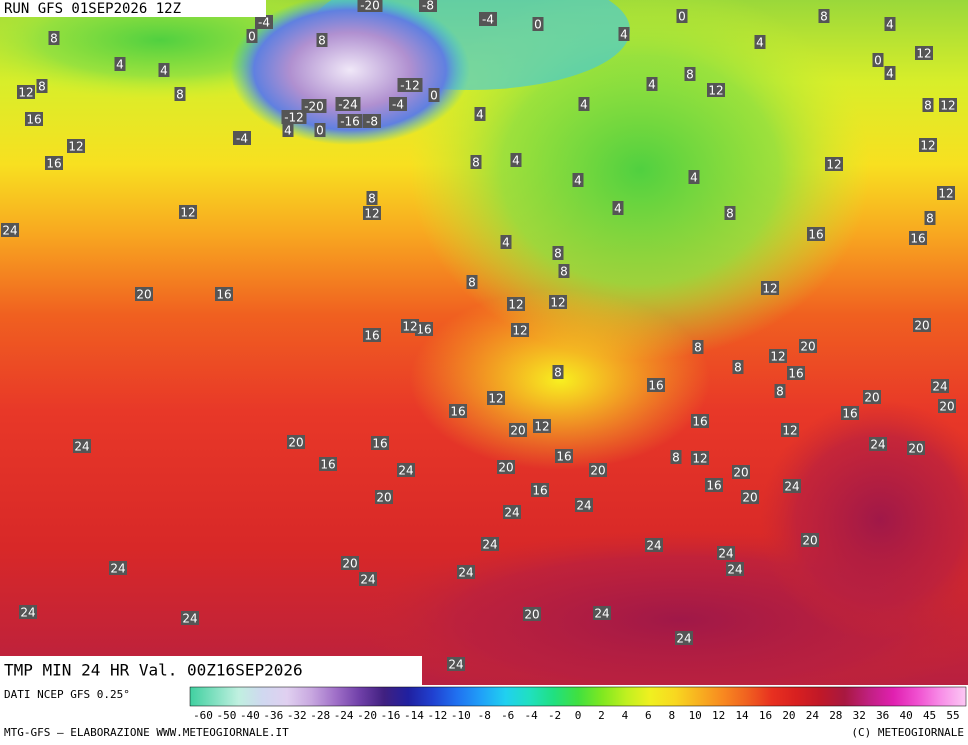 Image resolution: width=968 pixels, height=745 pixels. I want to click on colorbar-label: 6, so click(648, 715).